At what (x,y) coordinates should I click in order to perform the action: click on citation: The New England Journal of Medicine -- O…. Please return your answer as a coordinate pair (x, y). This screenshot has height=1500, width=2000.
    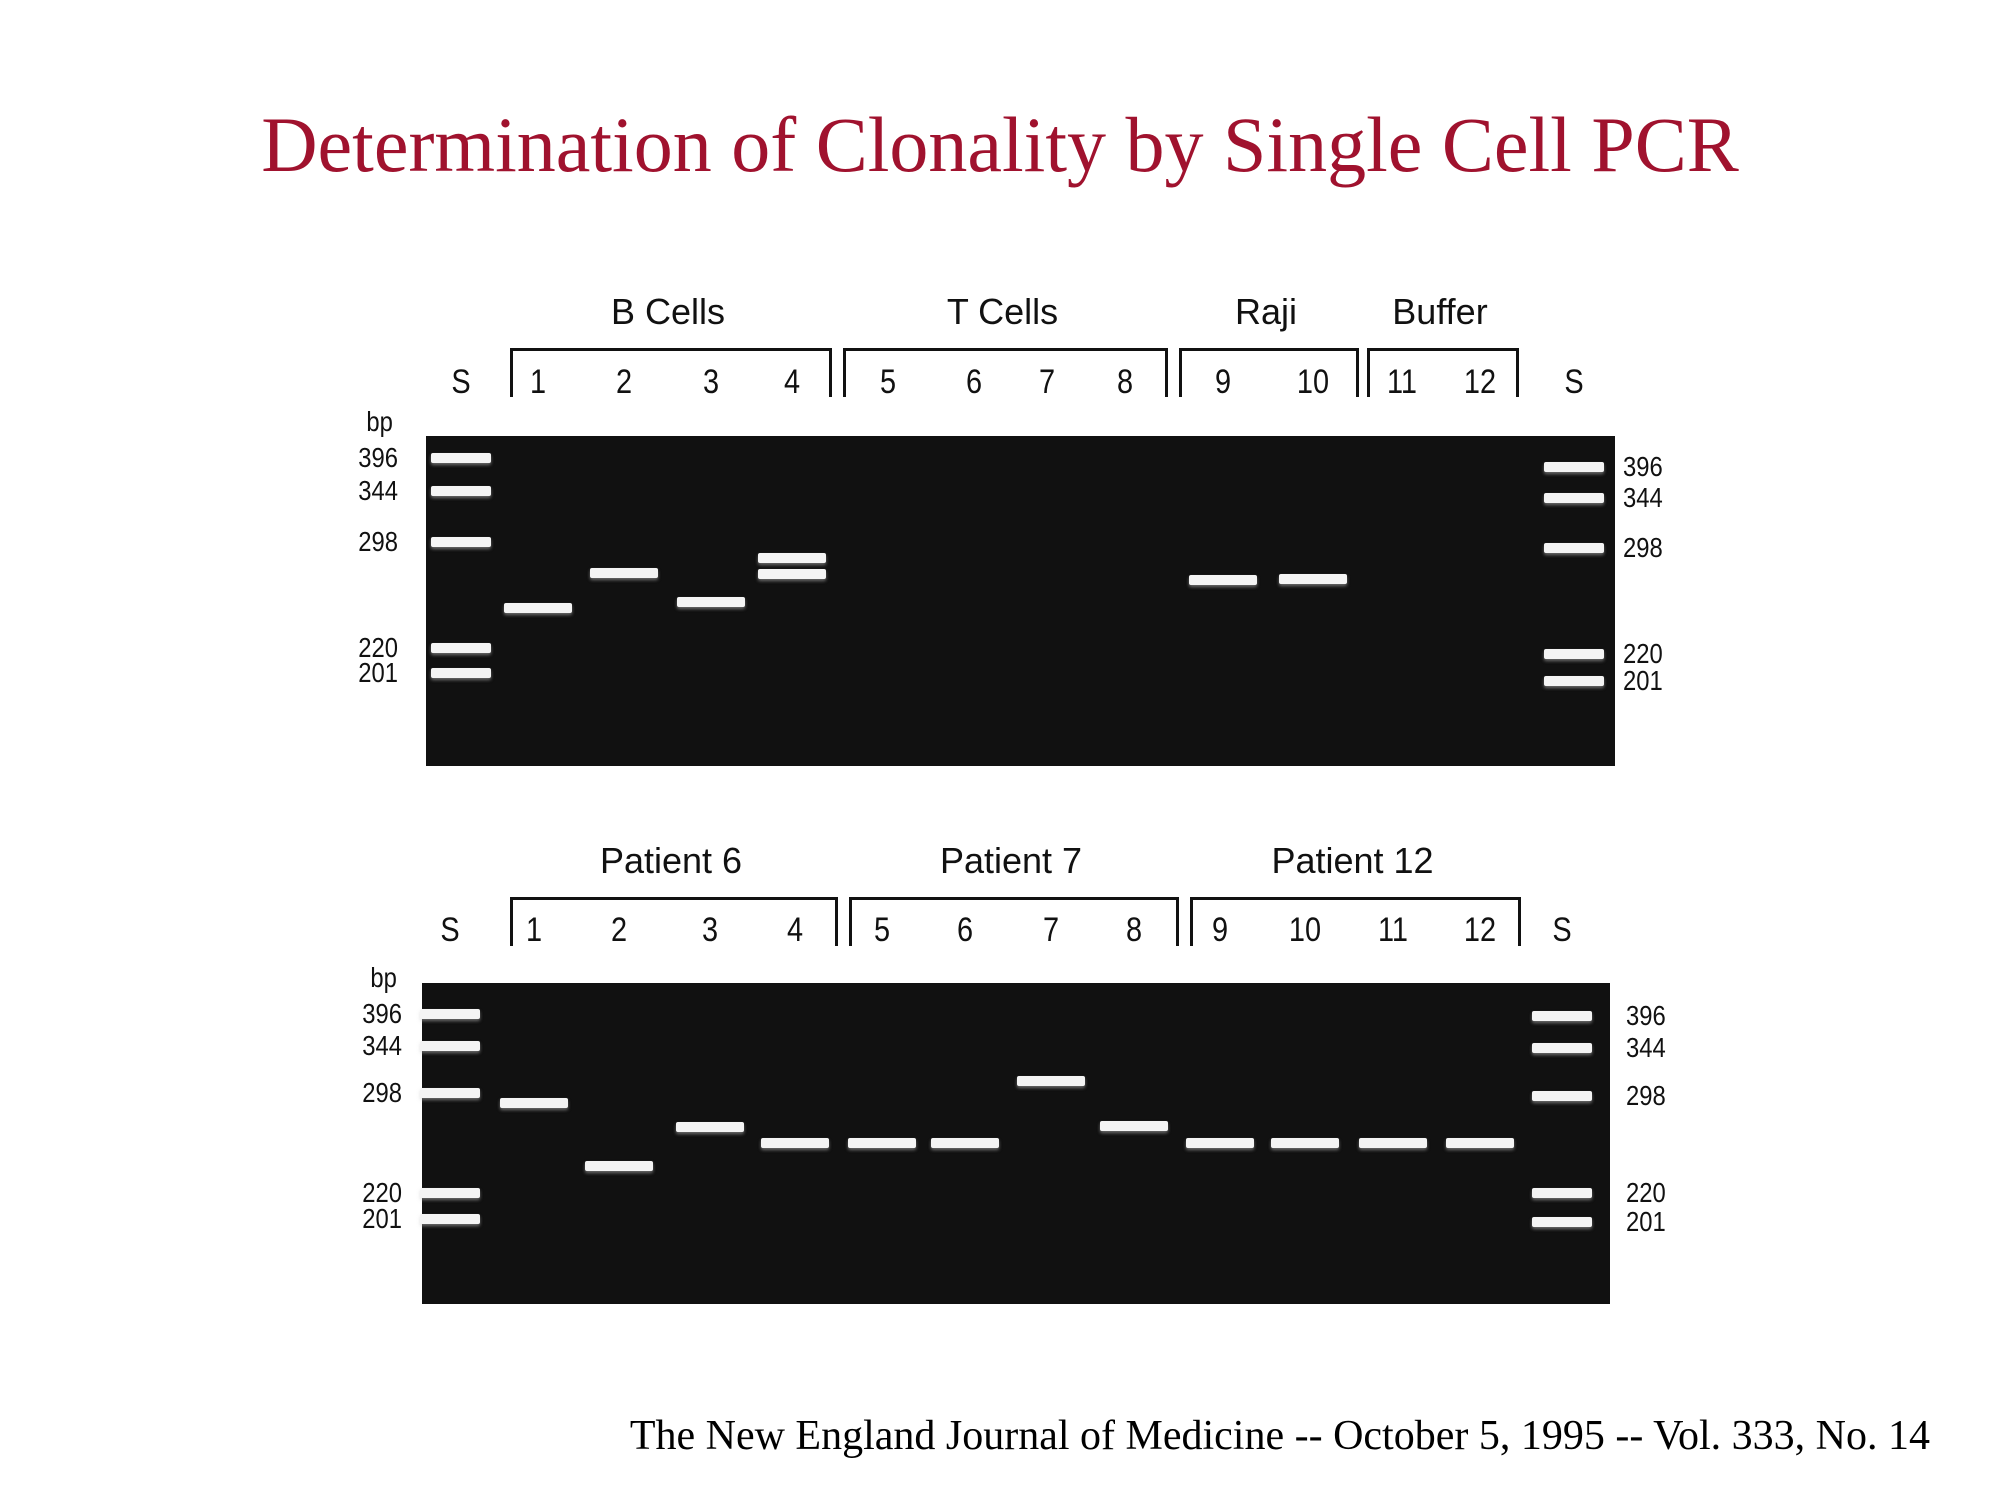
    Looking at the image, I should click on (1279, 1436).